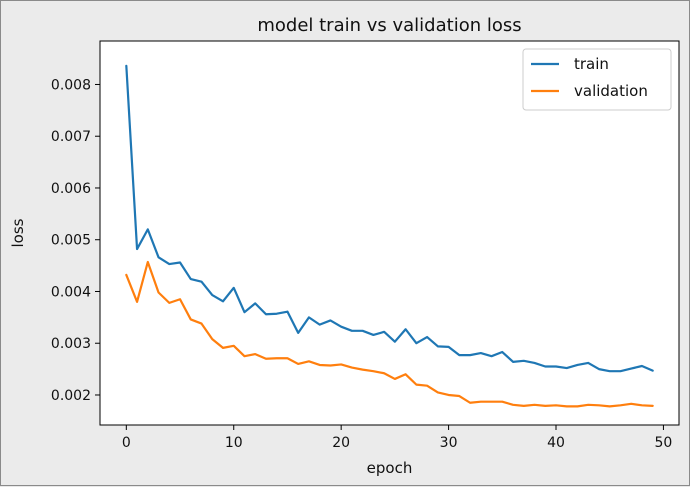 This screenshot has height=487, width=690. Describe the element at coordinates (611, 91) in the screenshot. I see `legend-validation-label: validation` at that location.